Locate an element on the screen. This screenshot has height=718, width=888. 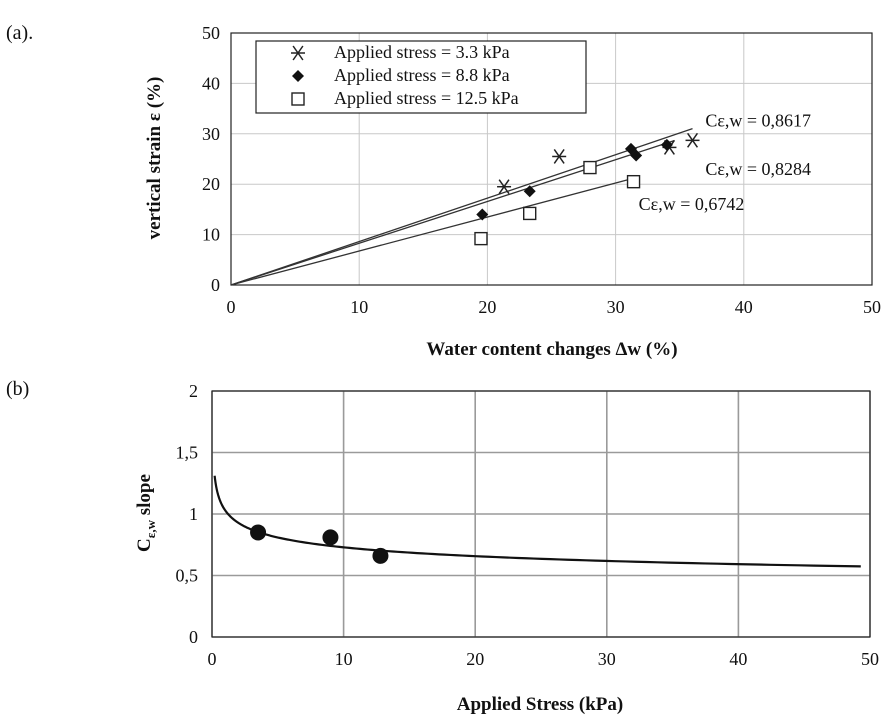
panel-b-y-tick-labels: 0 0,5 1 1,5 2 is located at coordinates (187, 514).